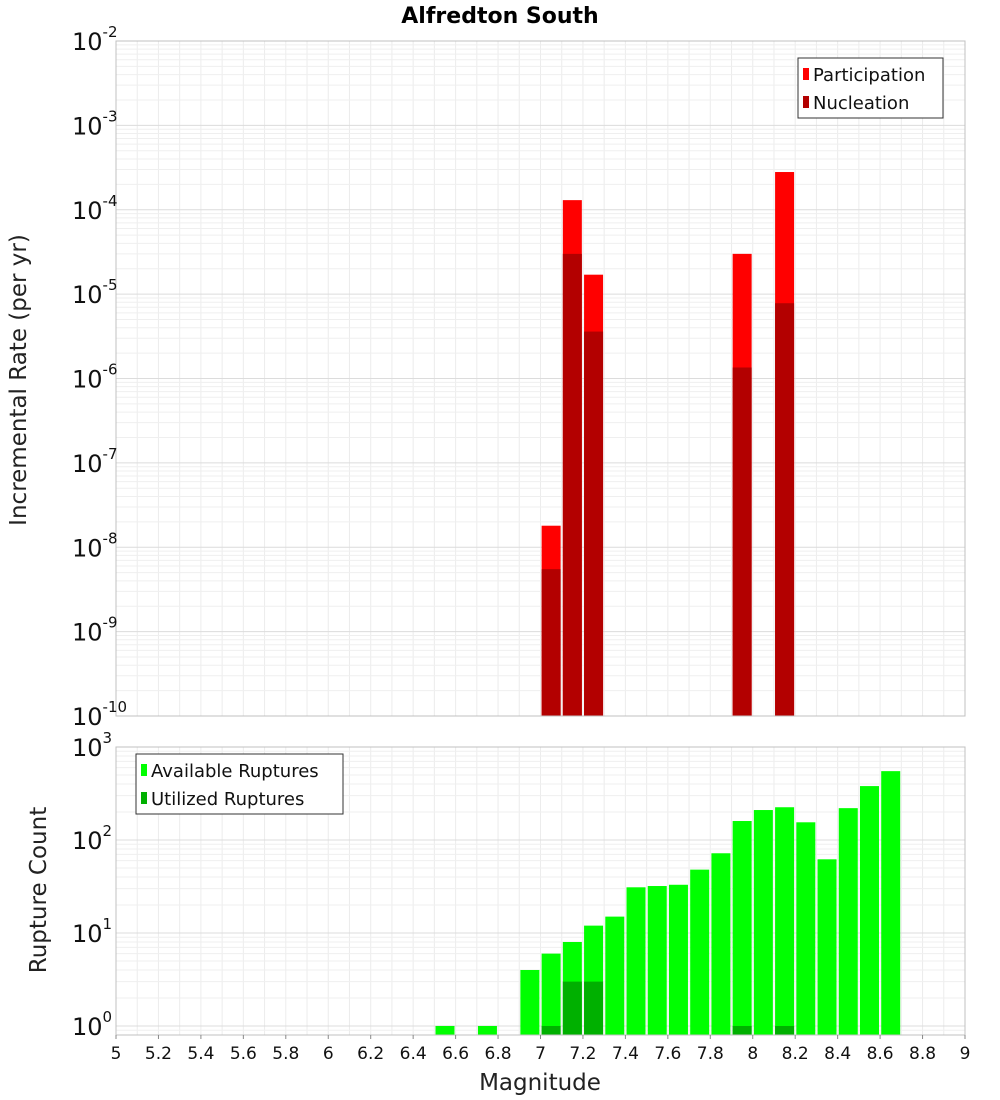 The width and height of the screenshot is (1000, 1100). Describe the element at coordinates (710, 1054) in the screenshot. I see `x-tick-label: 7.8` at that location.